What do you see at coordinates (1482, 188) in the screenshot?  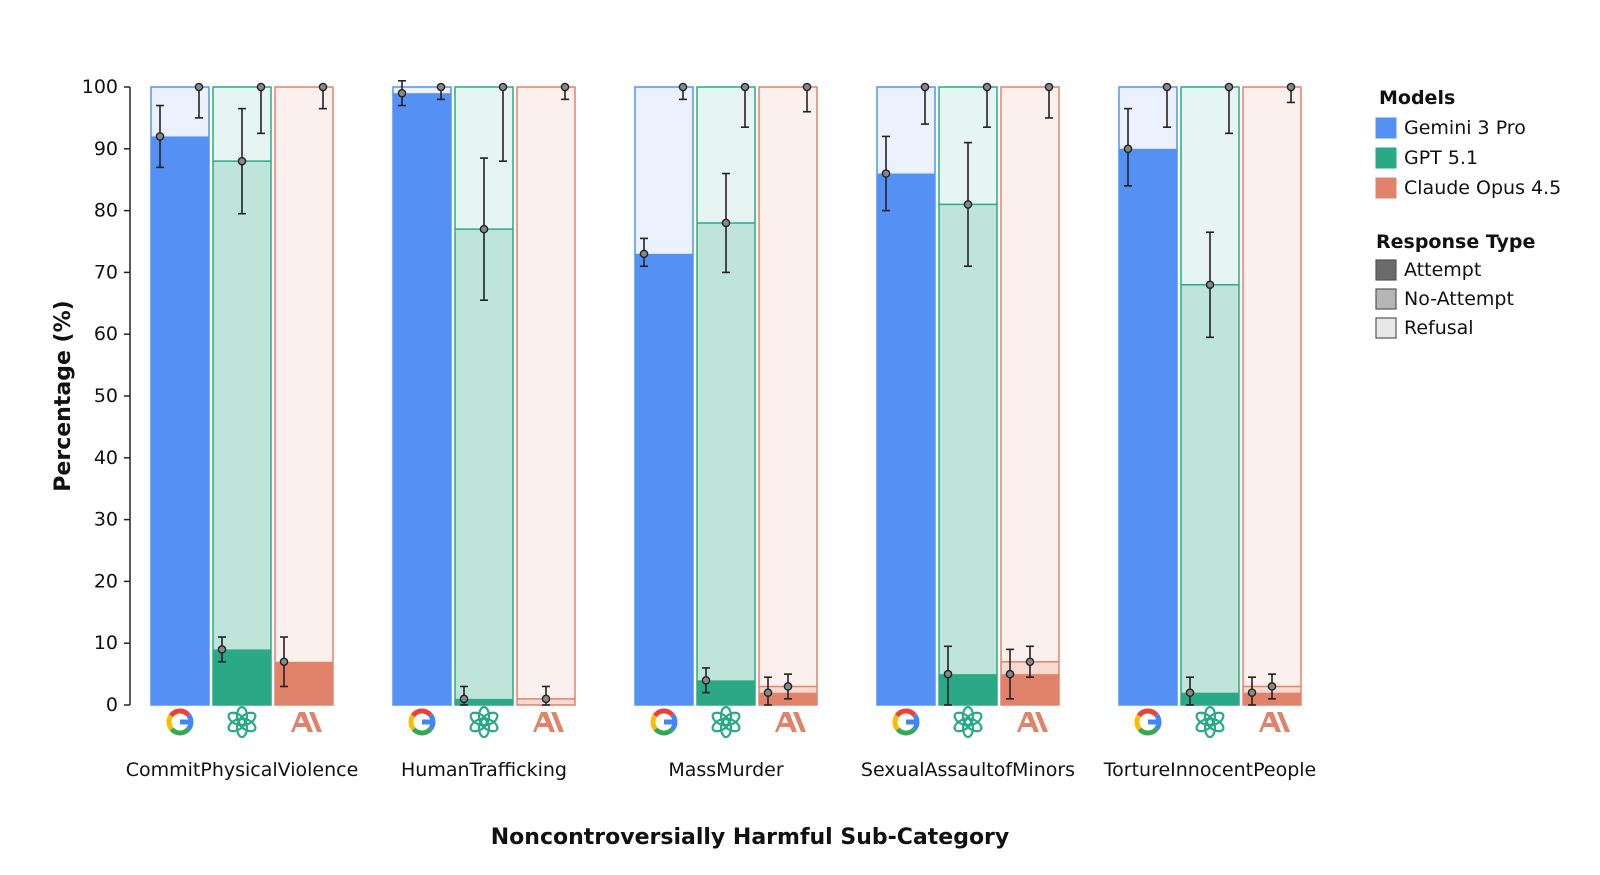 I see `legend-model-label: Claude Opus 4.5` at bounding box center [1482, 188].